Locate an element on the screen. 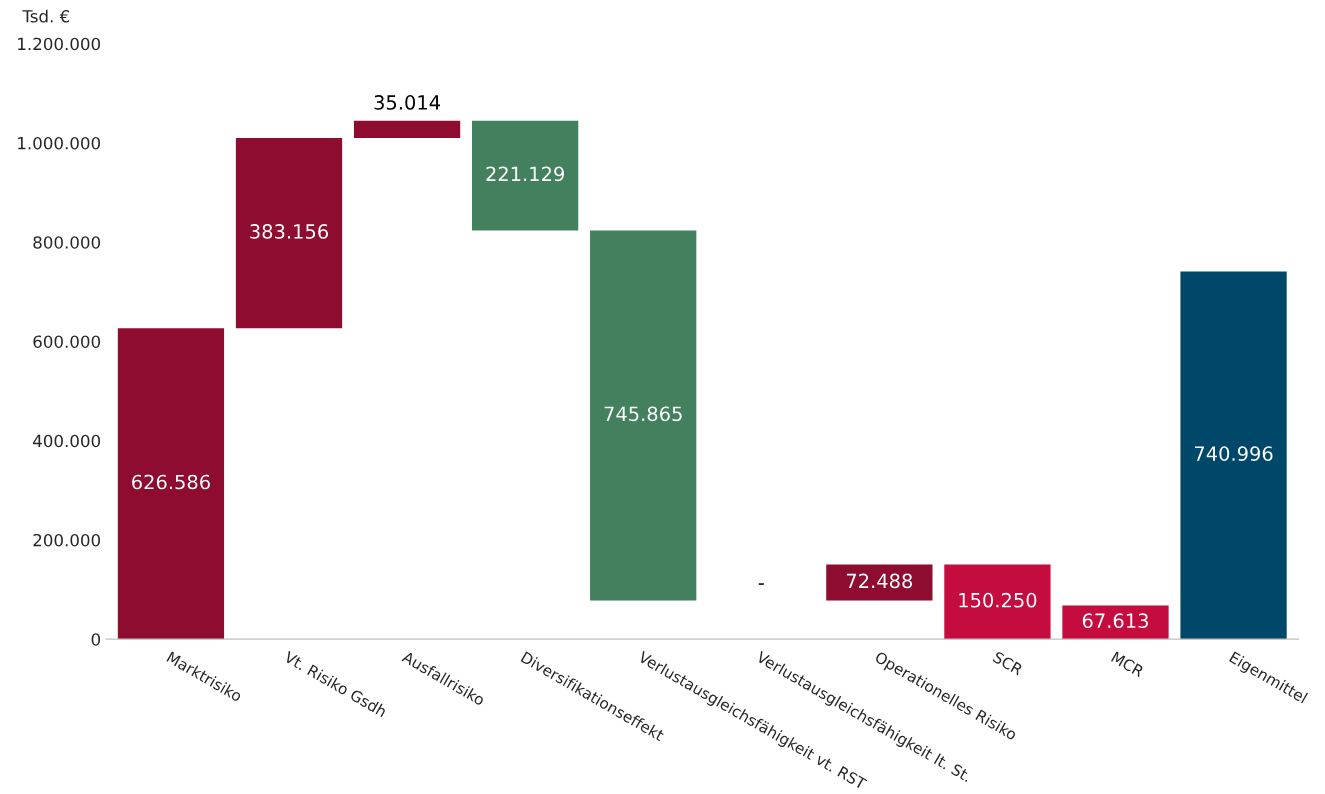 The height and width of the screenshot is (794, 1325). data-label: 67.613 is located at coordinates (1115, 621).